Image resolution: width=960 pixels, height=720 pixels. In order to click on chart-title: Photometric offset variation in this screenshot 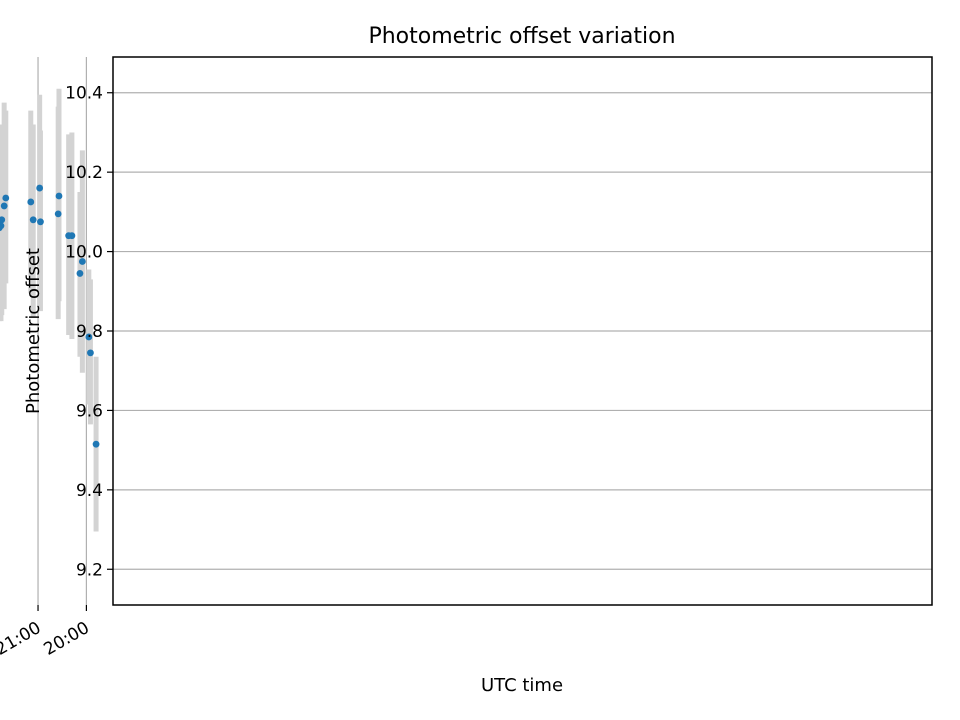, I will do `click(521, 36)`.